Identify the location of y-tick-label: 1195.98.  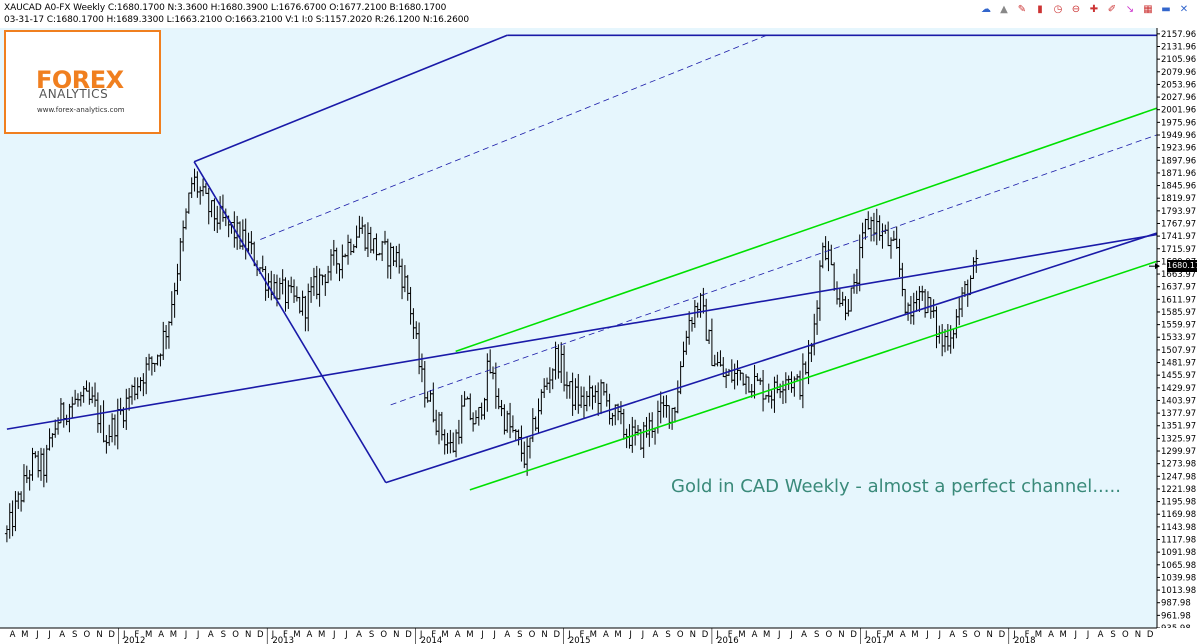
(1178, 503).